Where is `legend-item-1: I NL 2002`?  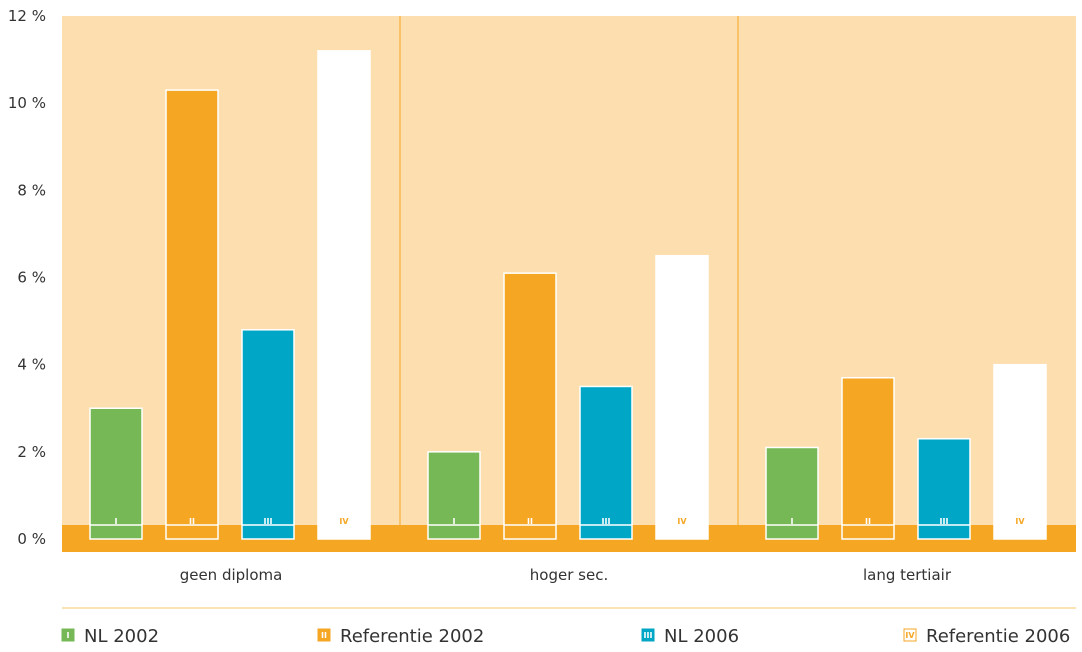 legend-item-1: I NL 2002 is located at coordinates (110, 636).